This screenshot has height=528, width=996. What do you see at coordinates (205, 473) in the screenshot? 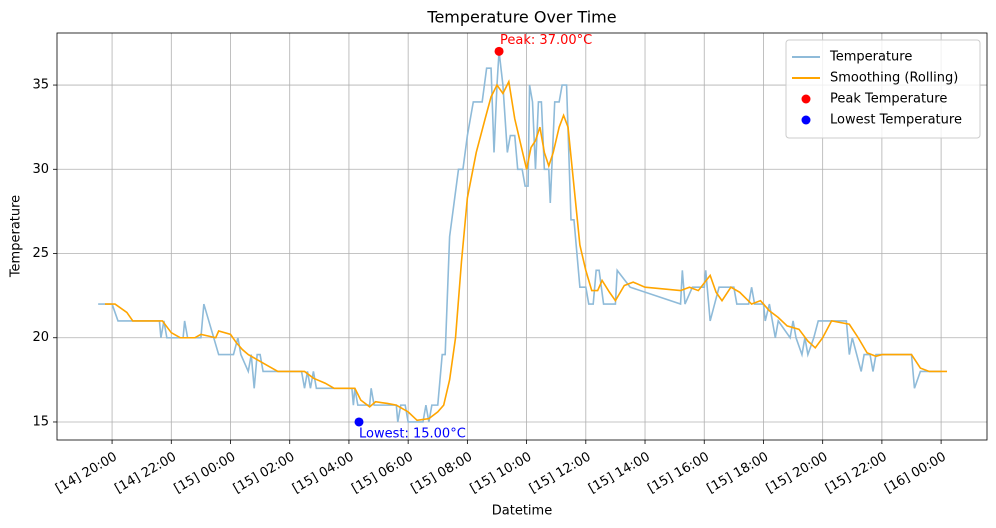
I see `x-tick-label: [15] 00:00` at bounding box center [205, 473].